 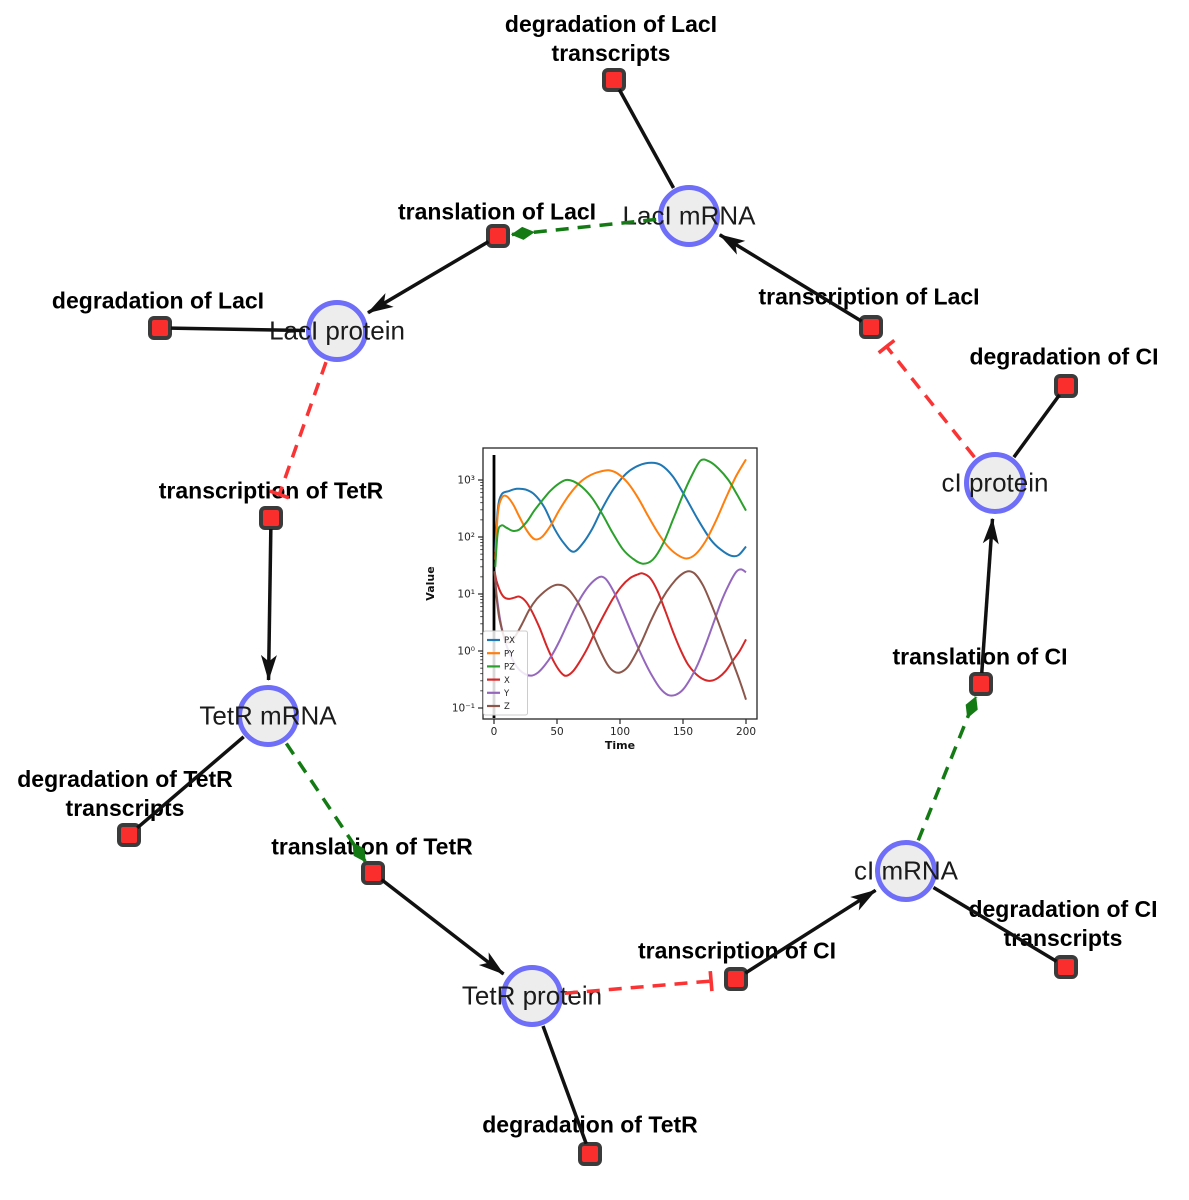 I want to click on edge-catalysis-ci-mrna-to-translation-ci, so click(x=947, y=769).